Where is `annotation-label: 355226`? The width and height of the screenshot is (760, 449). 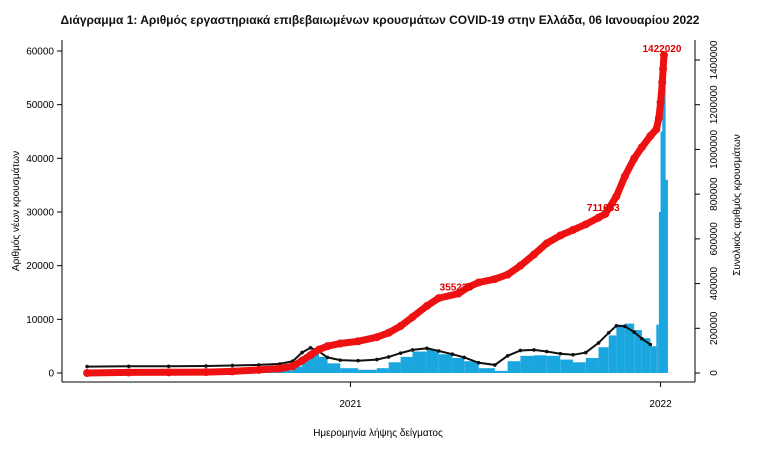
annotation-label: 355226 is located at coordinates (457, 288).